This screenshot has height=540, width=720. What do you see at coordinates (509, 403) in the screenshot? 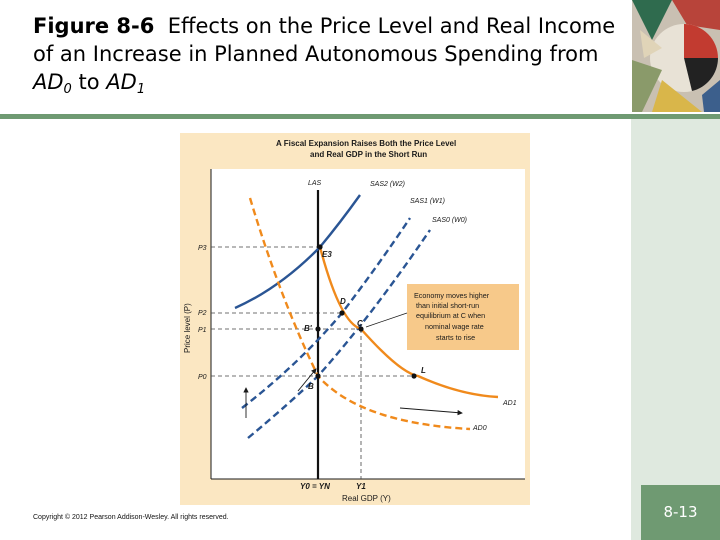
I see `ad1-label: AD1` at bounding box center [509, 403].